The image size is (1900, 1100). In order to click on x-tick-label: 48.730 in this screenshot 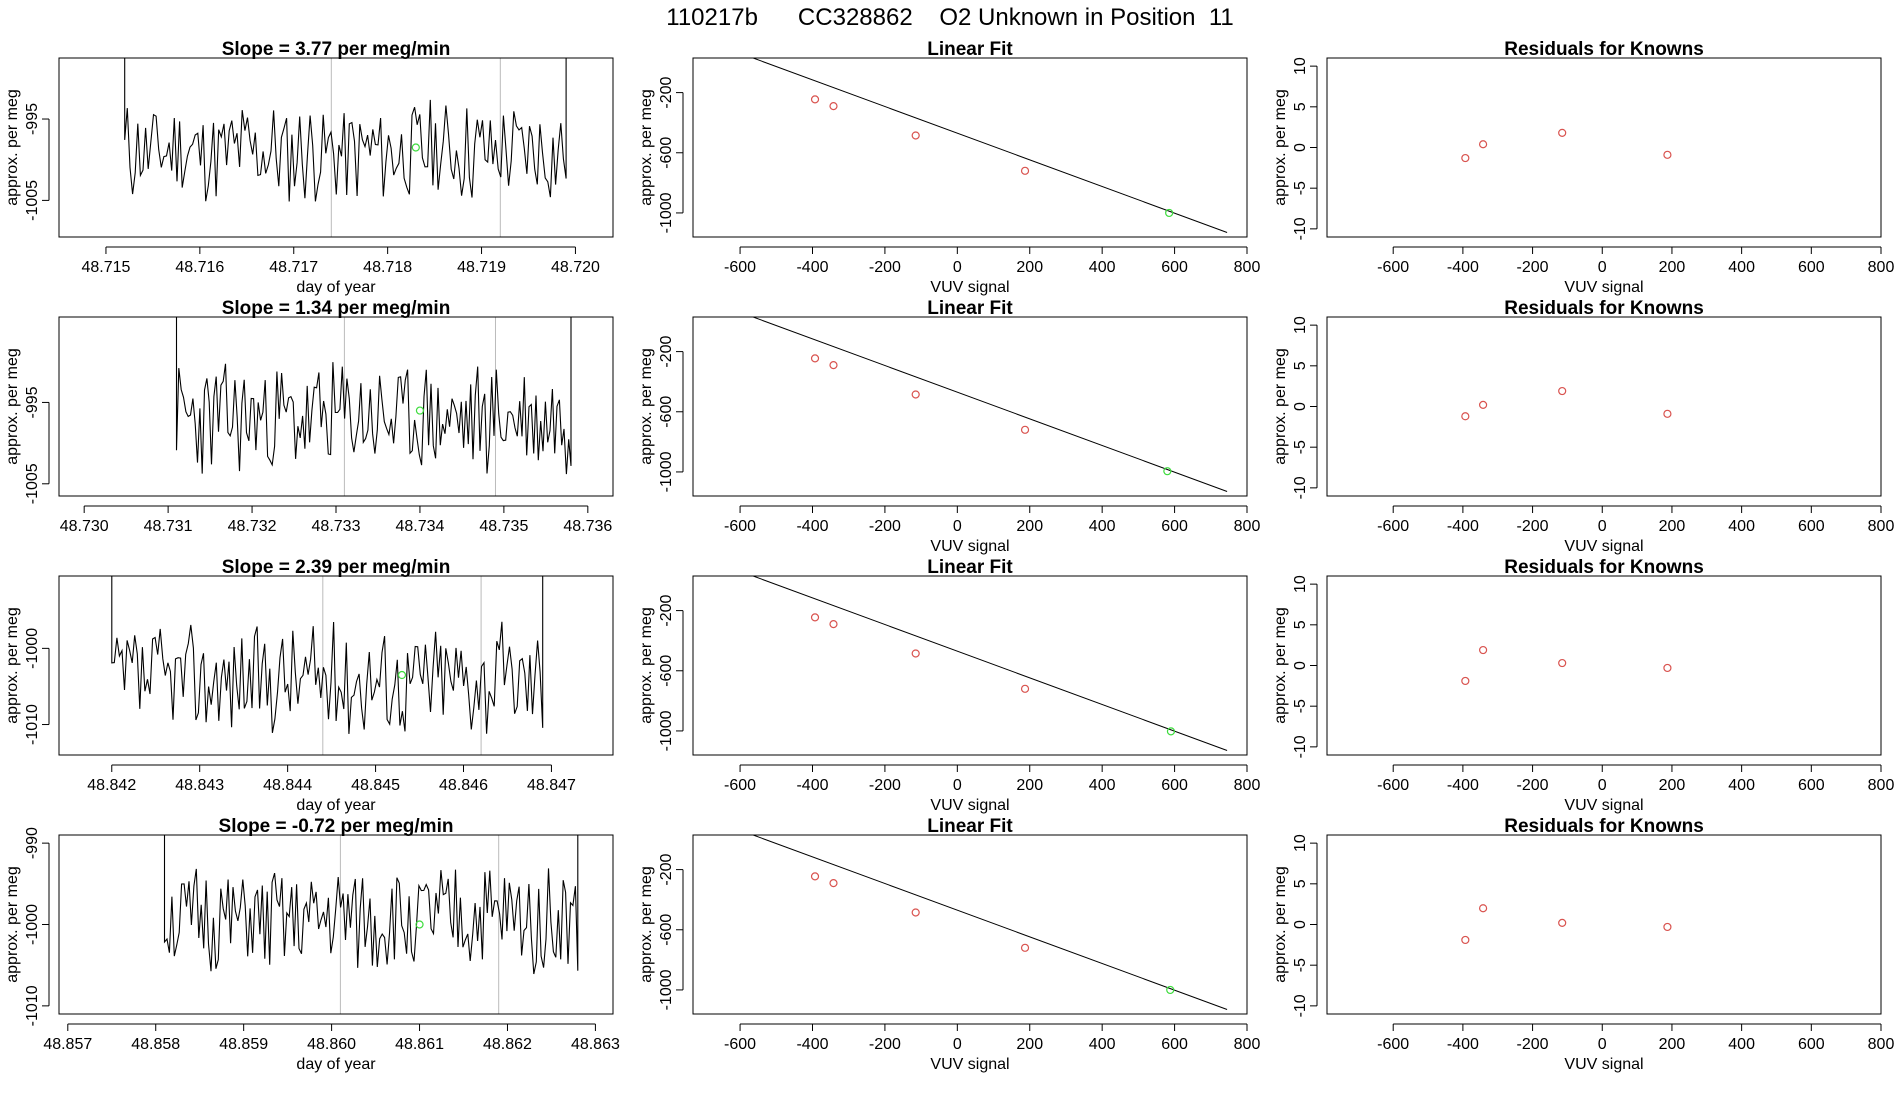, I will do `click(84, 526)`.